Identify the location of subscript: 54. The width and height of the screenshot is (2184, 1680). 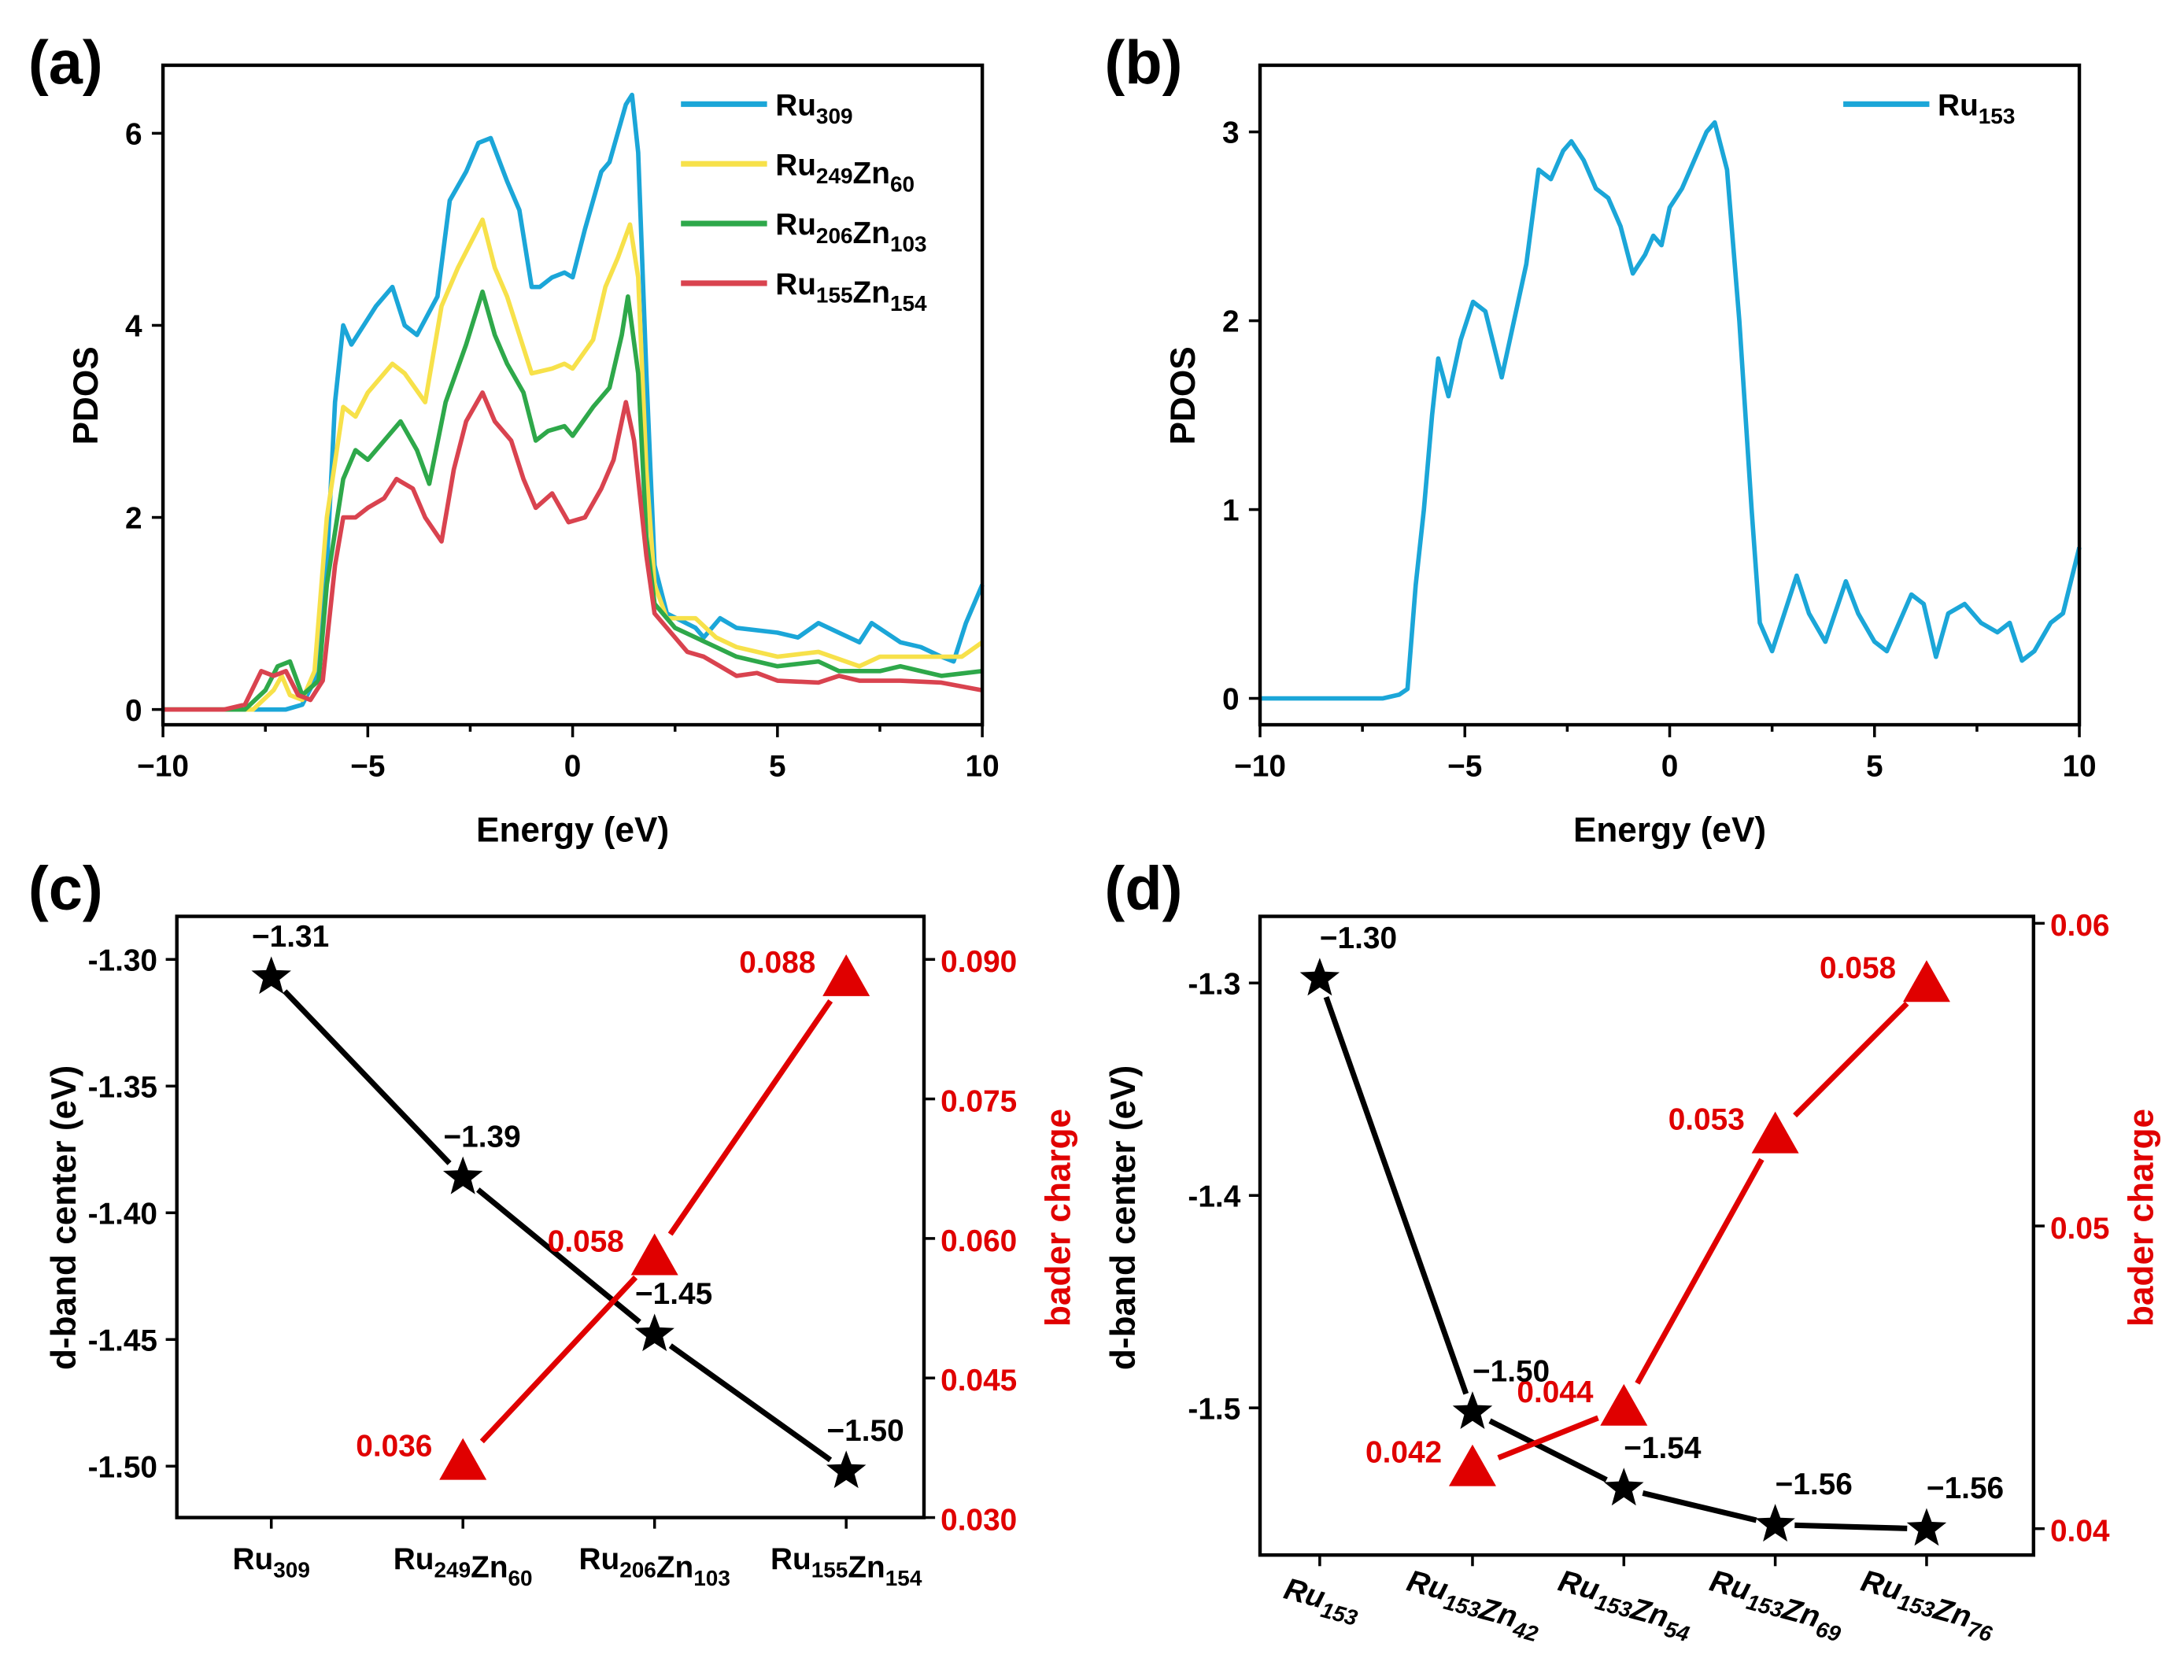
(1677, 1631).